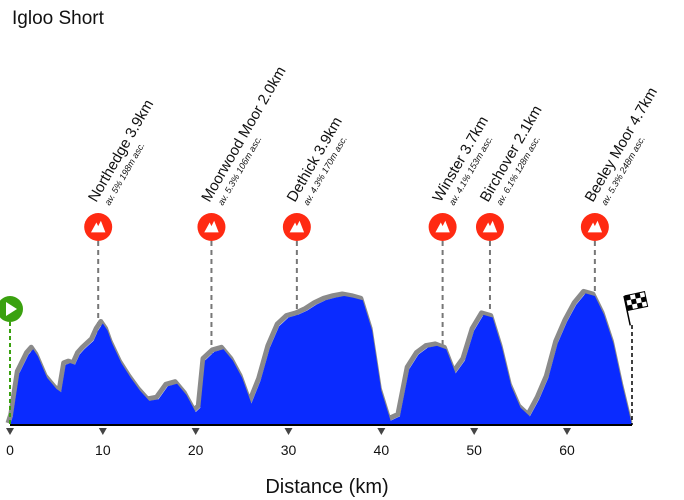  Describe the element at coordinates (382, 450) in the screenshot. I see `x-tick-label: 40` at that location.